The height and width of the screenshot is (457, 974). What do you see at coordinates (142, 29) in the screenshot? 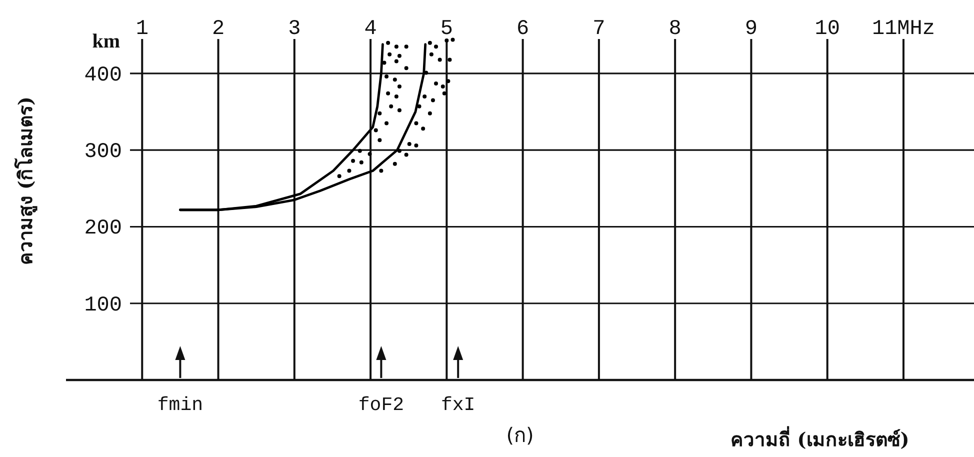
I see `x-tick-label: 1` at bounding box center [142, 29].